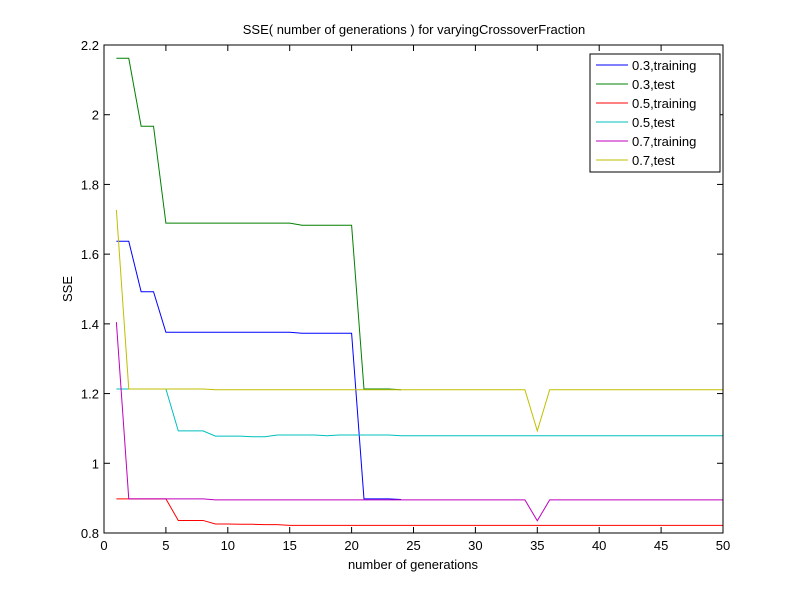  I want to click on legend-label-2: 0.5,training, so click(664, 103).